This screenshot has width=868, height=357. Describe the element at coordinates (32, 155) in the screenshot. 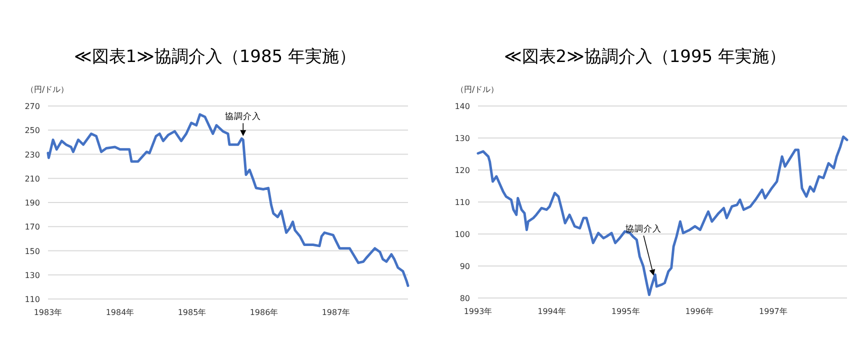

I see `y-tick-label: 230` at that location.